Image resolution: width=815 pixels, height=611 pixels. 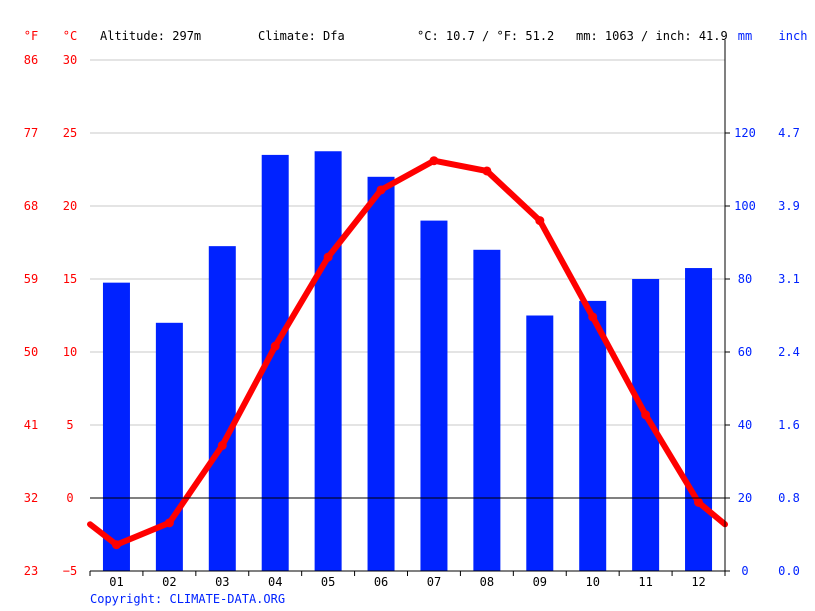 I want to click on x-tick-label: 06, so click(x=381, y=582).